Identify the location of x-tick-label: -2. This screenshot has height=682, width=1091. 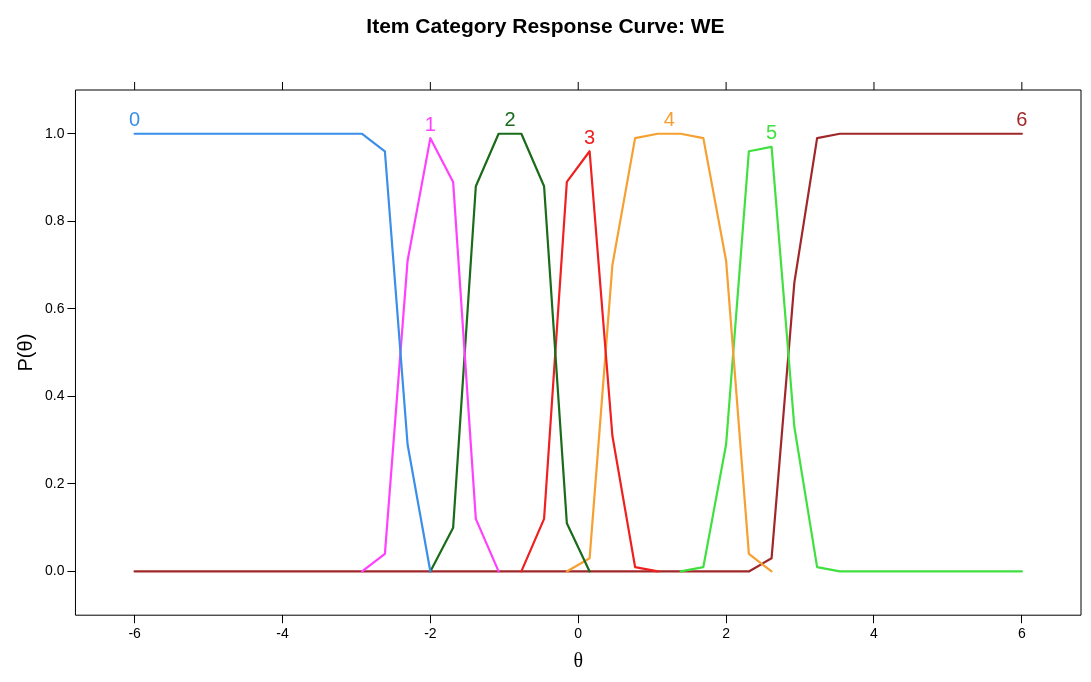
(430, 633).